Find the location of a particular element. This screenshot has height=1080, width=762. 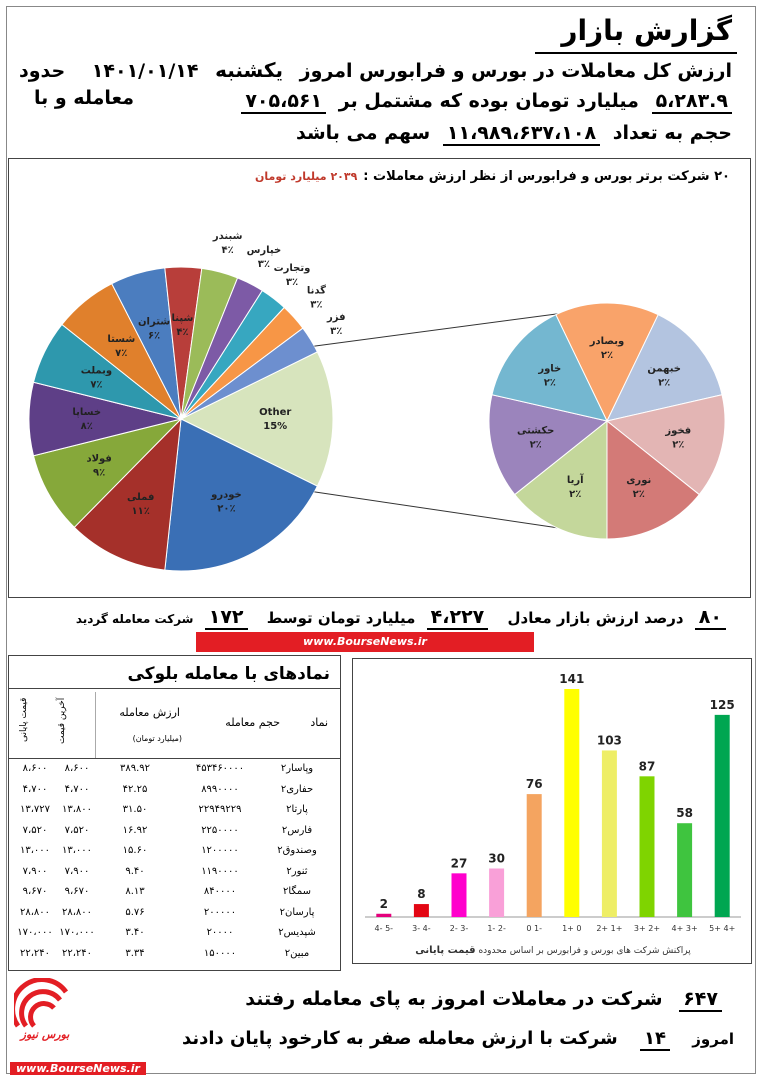

cell-last: ۱۳،۰۰۰ is located at coordinates (77, 850).